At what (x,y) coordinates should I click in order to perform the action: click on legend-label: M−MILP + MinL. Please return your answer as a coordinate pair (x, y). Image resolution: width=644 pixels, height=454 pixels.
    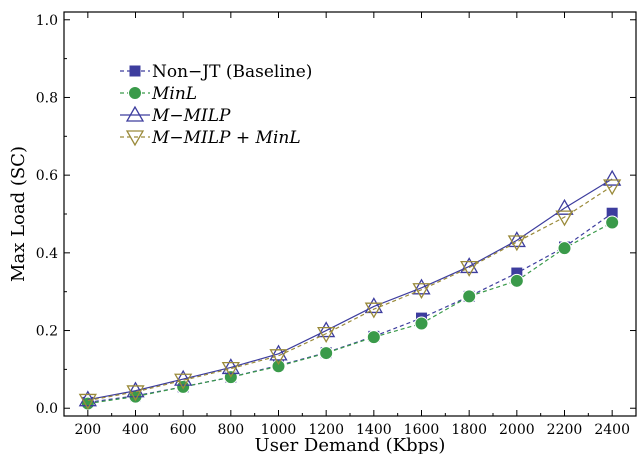
    Looking at the image, I should click on (226, 138).